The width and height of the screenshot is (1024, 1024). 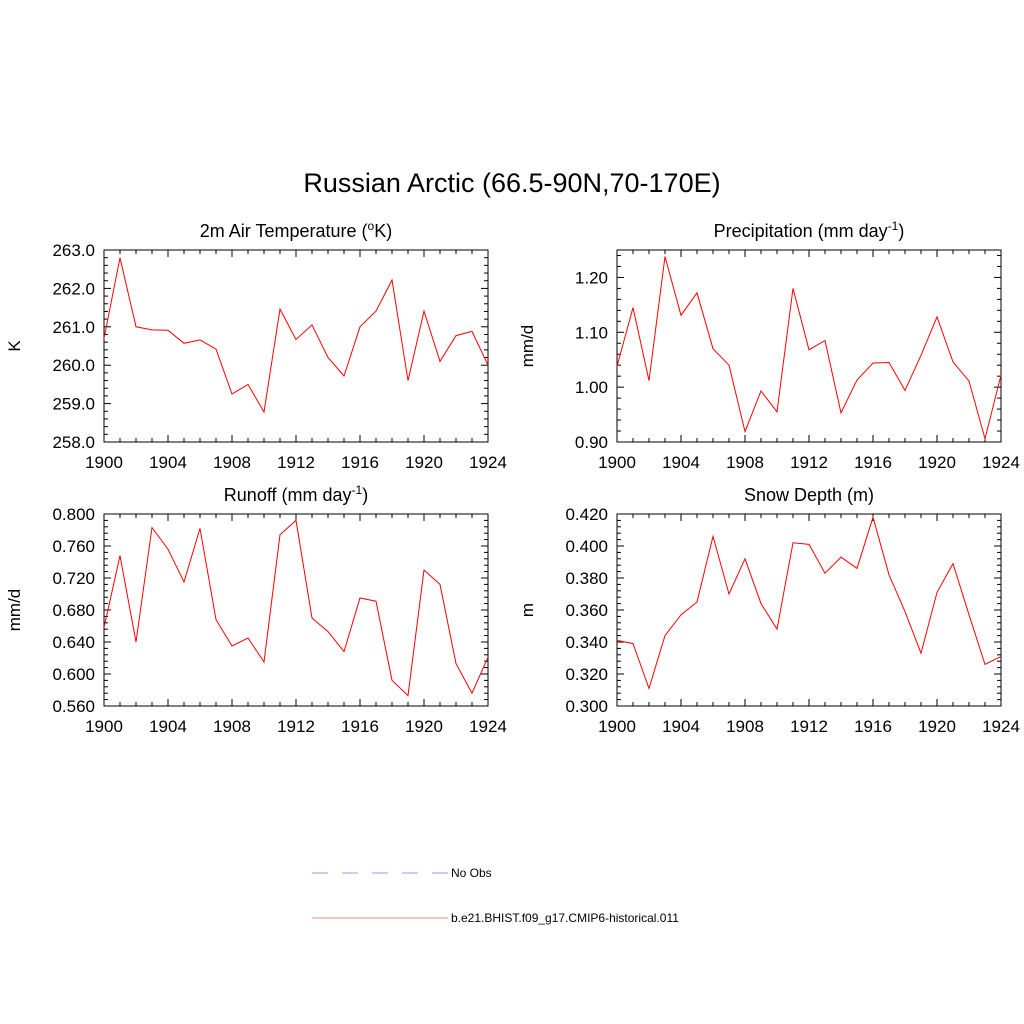 I want to click on runoff-y-tick-label: 0.760, so click(x=73, y=546).